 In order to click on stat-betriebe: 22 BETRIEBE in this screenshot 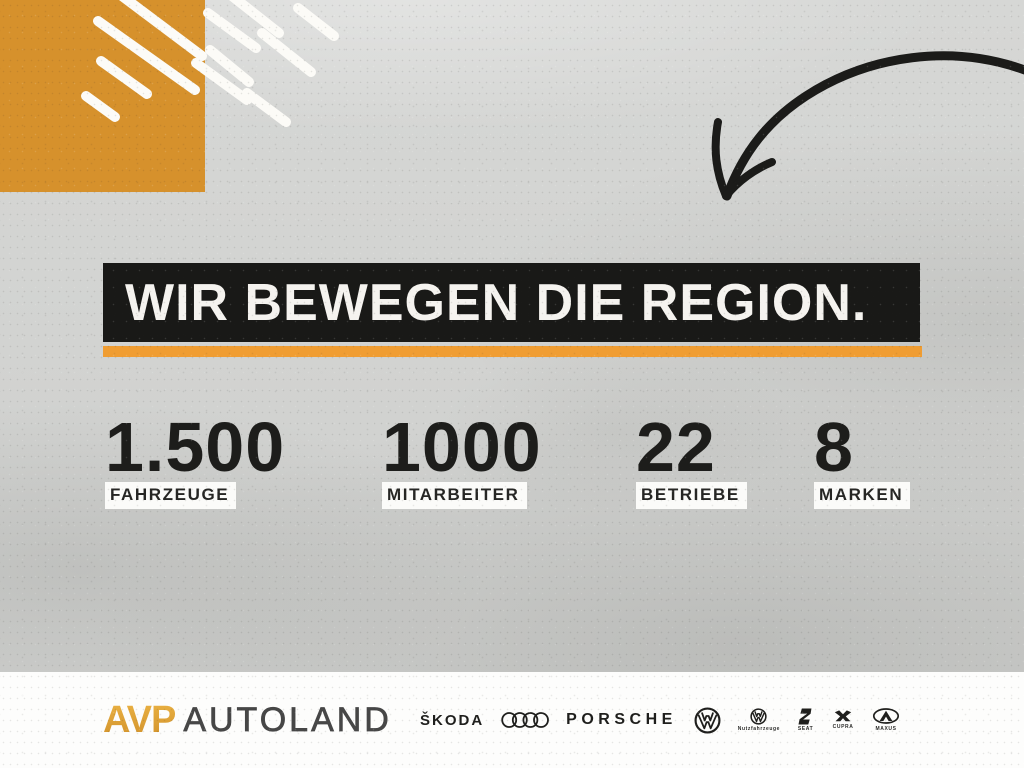, I will do `click(691, 458)`.